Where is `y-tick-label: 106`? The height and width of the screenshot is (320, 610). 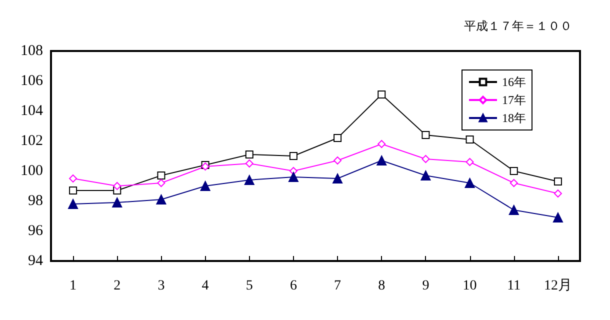
y-tick-label: 106 is located at coordinates (32, 81).